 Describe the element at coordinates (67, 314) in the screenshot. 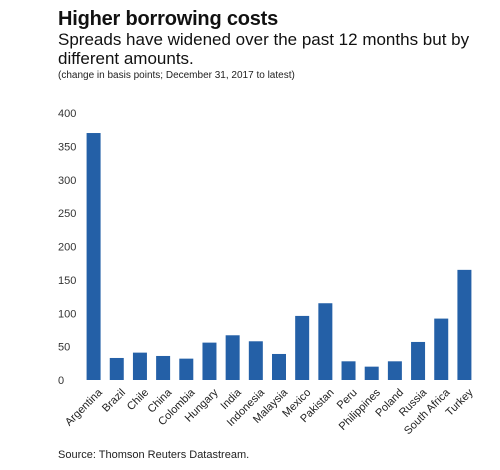

I see `y-tick-label: 100` at that location.